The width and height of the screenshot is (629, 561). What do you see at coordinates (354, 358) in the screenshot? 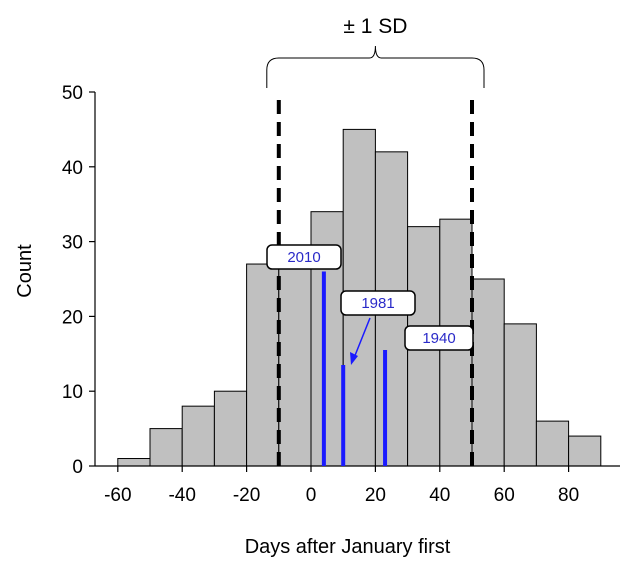
I see `arrow-head` at bounding box center [354, 358].